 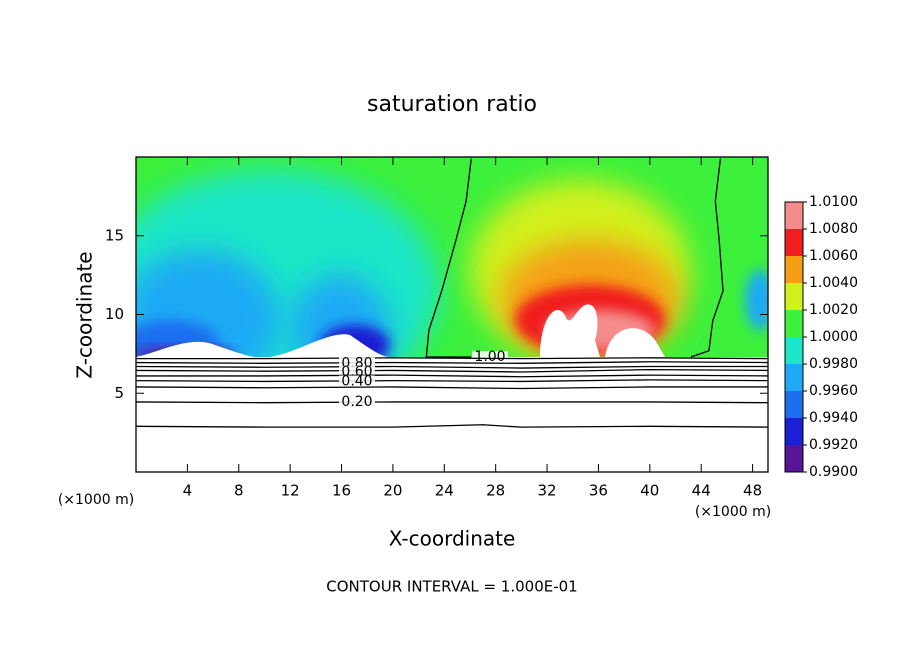 I want to click on colorbar-label: 1.0020, so click(x=833, y=310).